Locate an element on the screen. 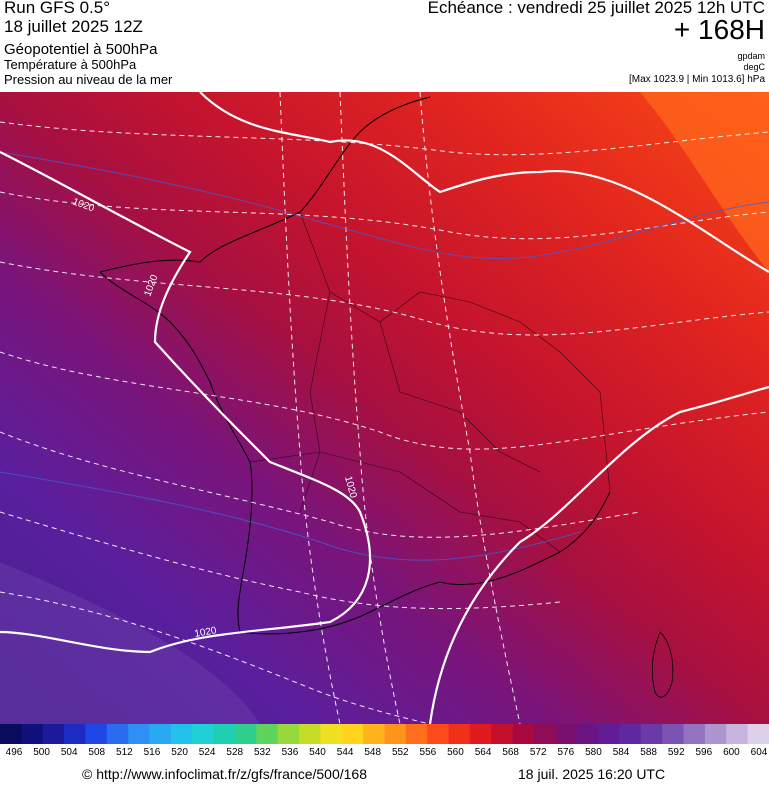  color-scale-tick: 528 is located at coordinates (235, 752).